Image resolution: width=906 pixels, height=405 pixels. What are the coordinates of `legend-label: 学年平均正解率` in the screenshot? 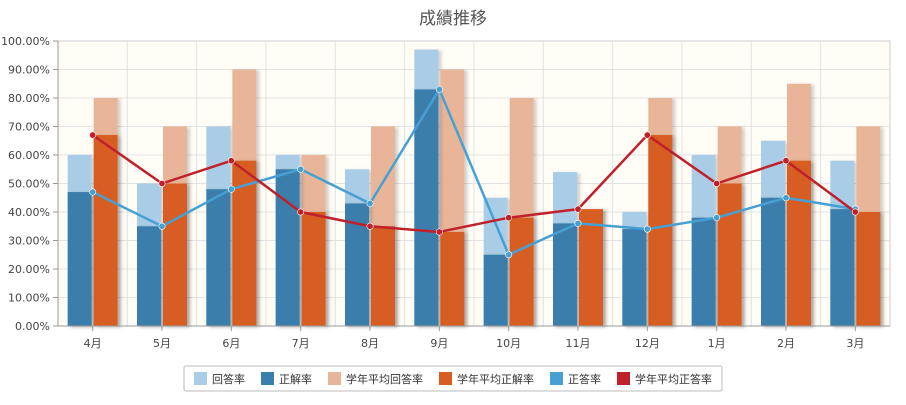 It's located at (495, 379).